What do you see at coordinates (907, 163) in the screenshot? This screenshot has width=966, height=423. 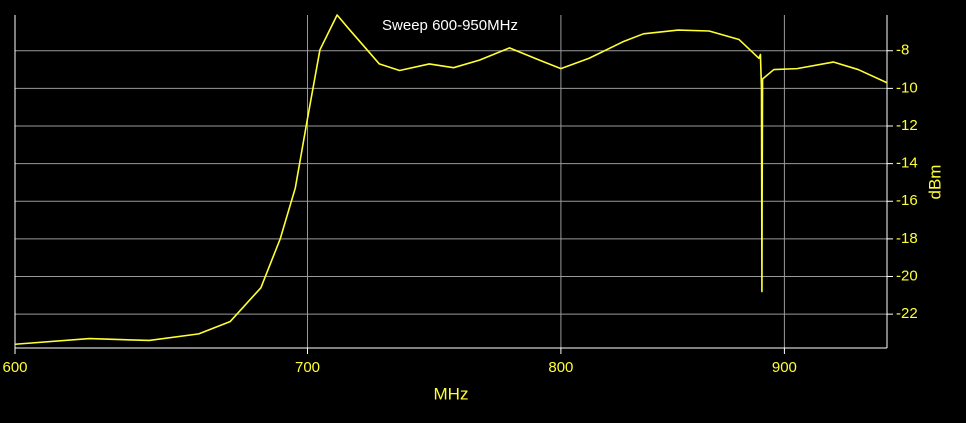 I see `y-tick-label: -14` at bounding box center [907, 163].